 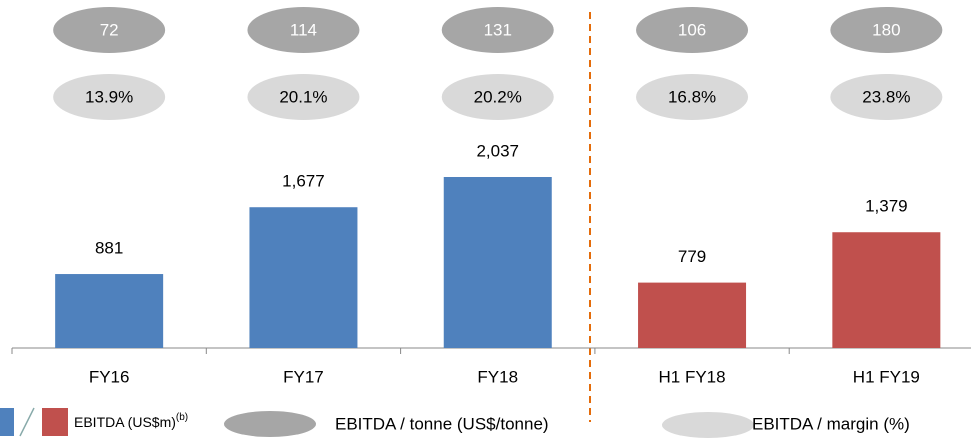 What do you see at coordinates (692, 256) in the screenshot?
I see `value-label: 779` at bounding box center [692, 256].